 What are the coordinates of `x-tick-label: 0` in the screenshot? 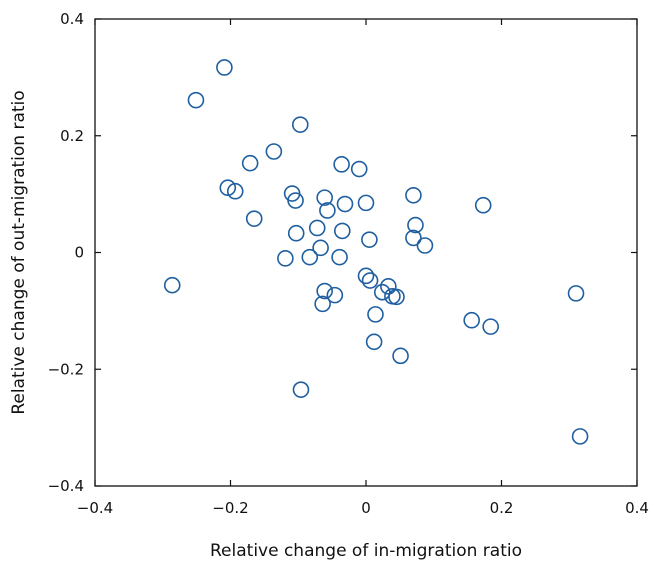 It's located at (366, 508).